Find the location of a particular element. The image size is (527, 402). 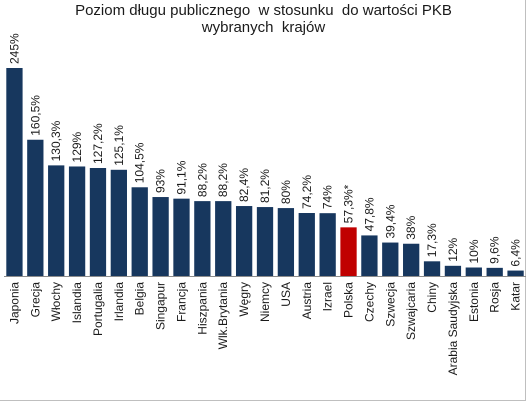

chart-title-line-2: wybranych krajów is located at coordinates (263, 27).